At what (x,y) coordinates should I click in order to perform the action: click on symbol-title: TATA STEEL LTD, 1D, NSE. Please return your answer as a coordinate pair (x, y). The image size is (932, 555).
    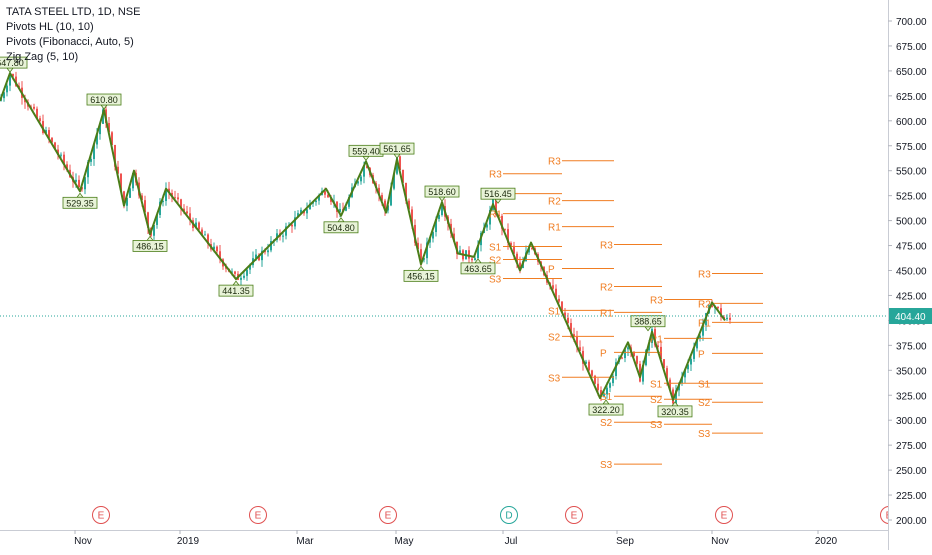
    Looking at the image, I should click on (73, 12).